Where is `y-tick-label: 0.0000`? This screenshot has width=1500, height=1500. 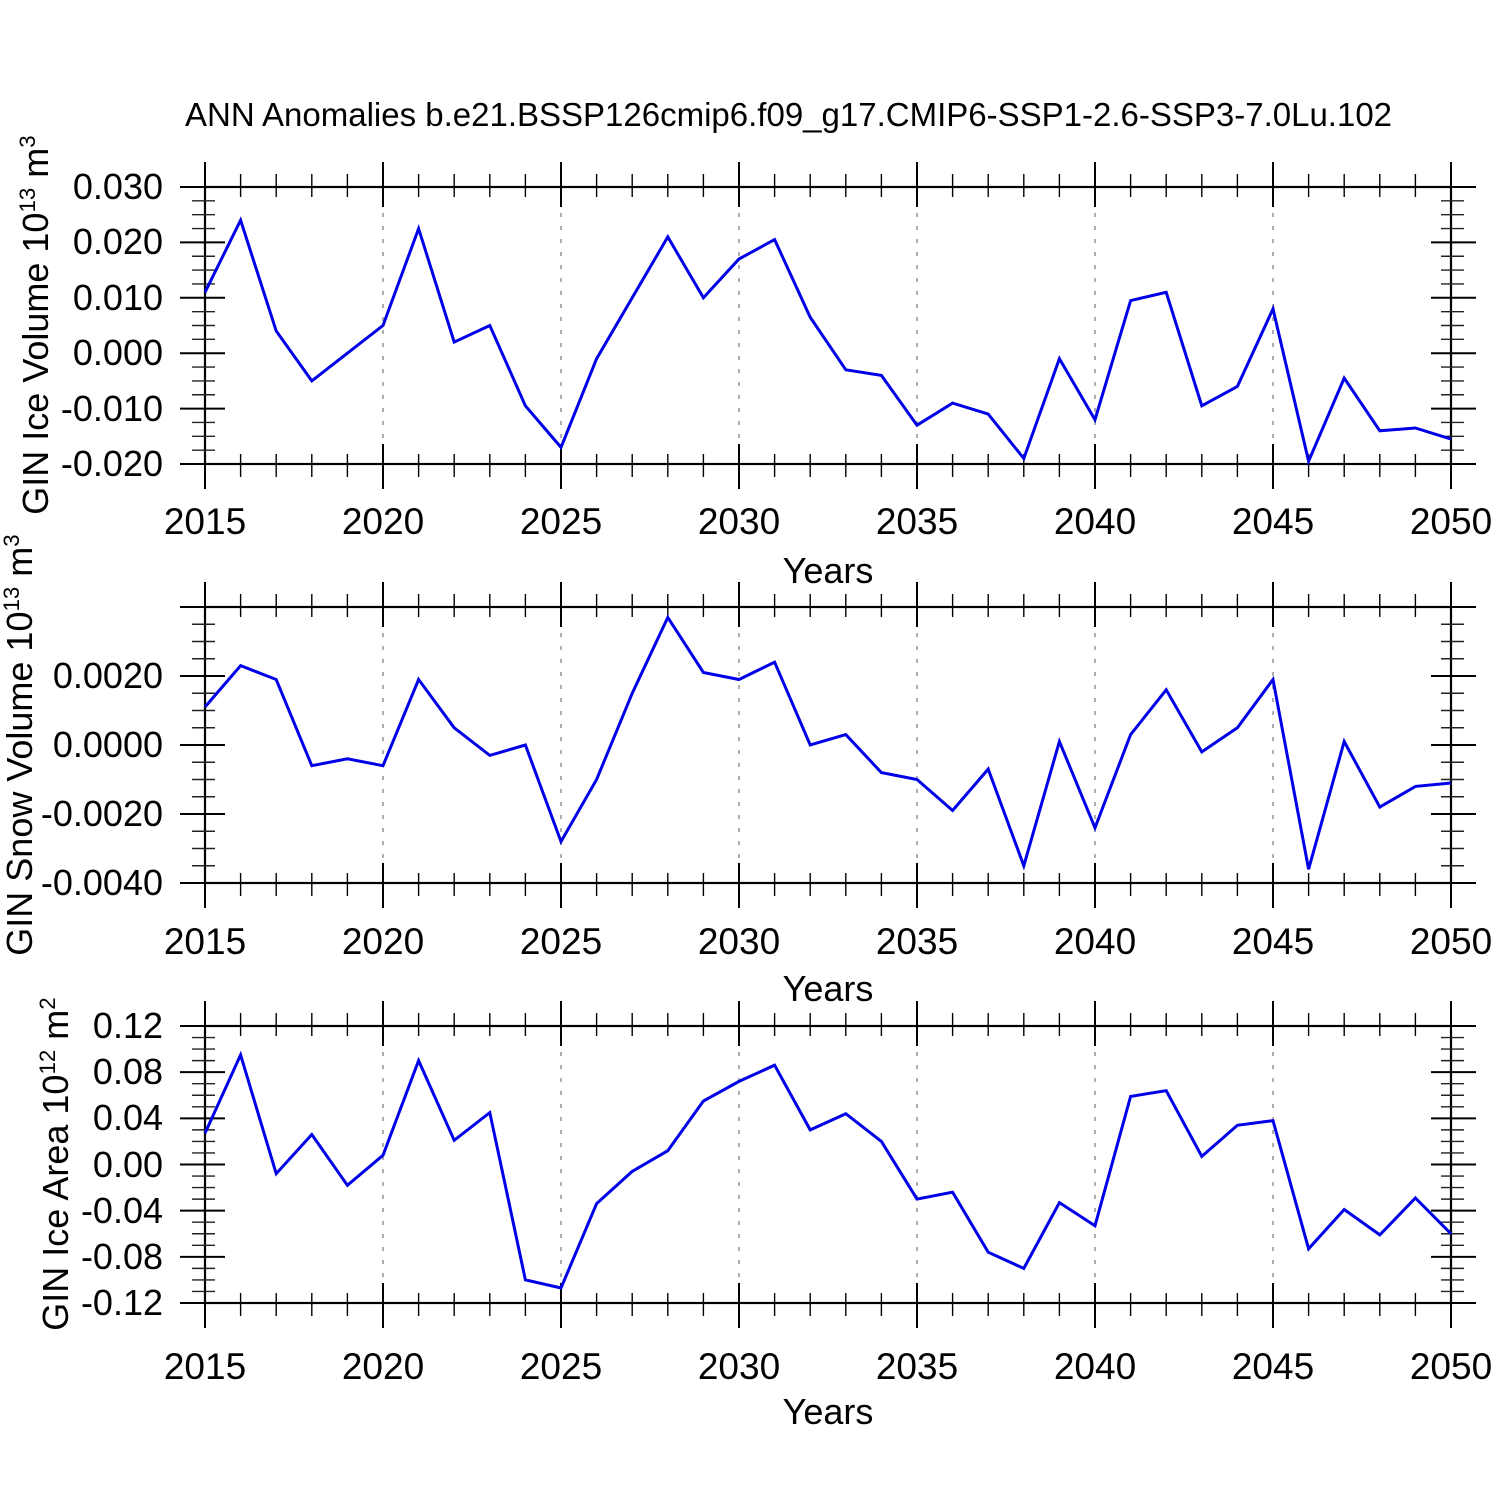
y-tick-label: 0.0000 is located at coordinates (107, 744).